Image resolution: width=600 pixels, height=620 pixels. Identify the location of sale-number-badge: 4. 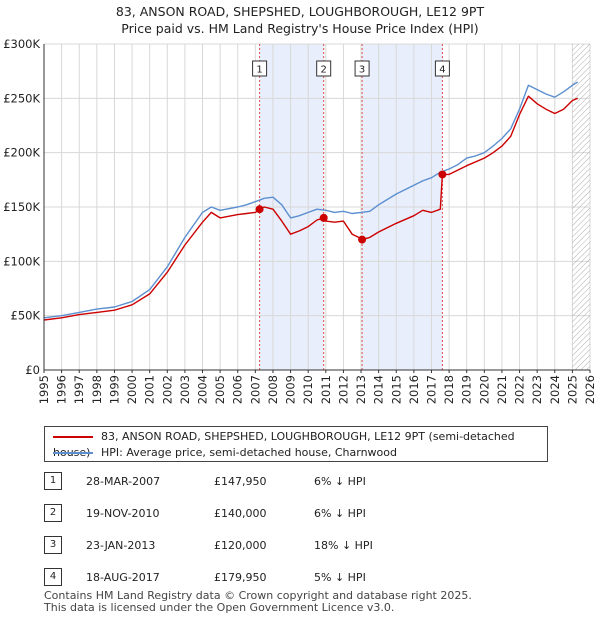
(53, 577).